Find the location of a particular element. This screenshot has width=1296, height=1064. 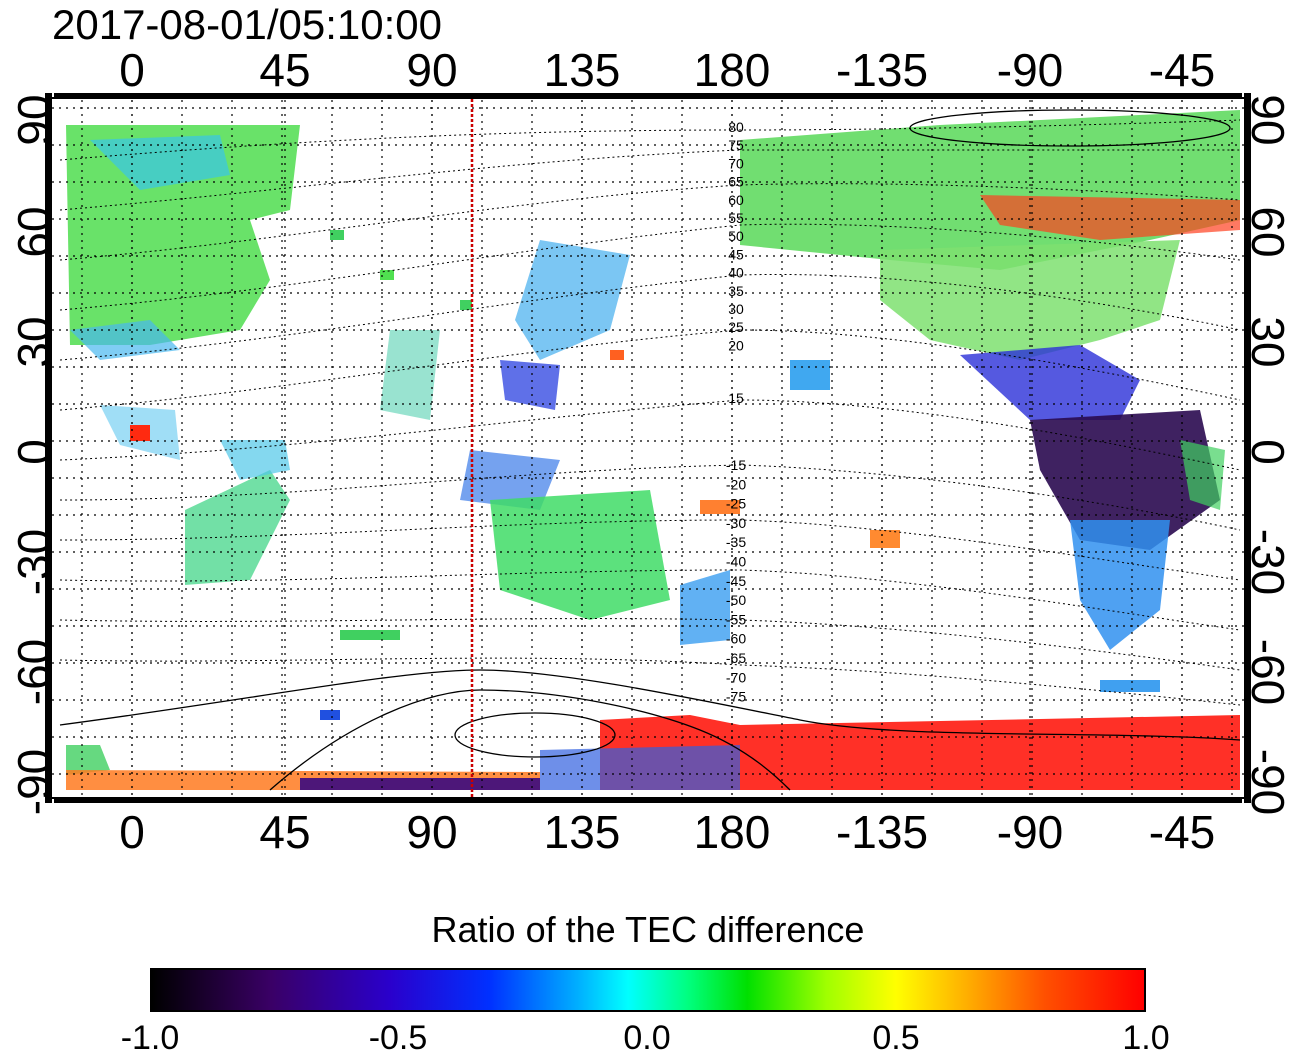

lat-tick-label-right: 0 is located at coordinates (1268, 452).